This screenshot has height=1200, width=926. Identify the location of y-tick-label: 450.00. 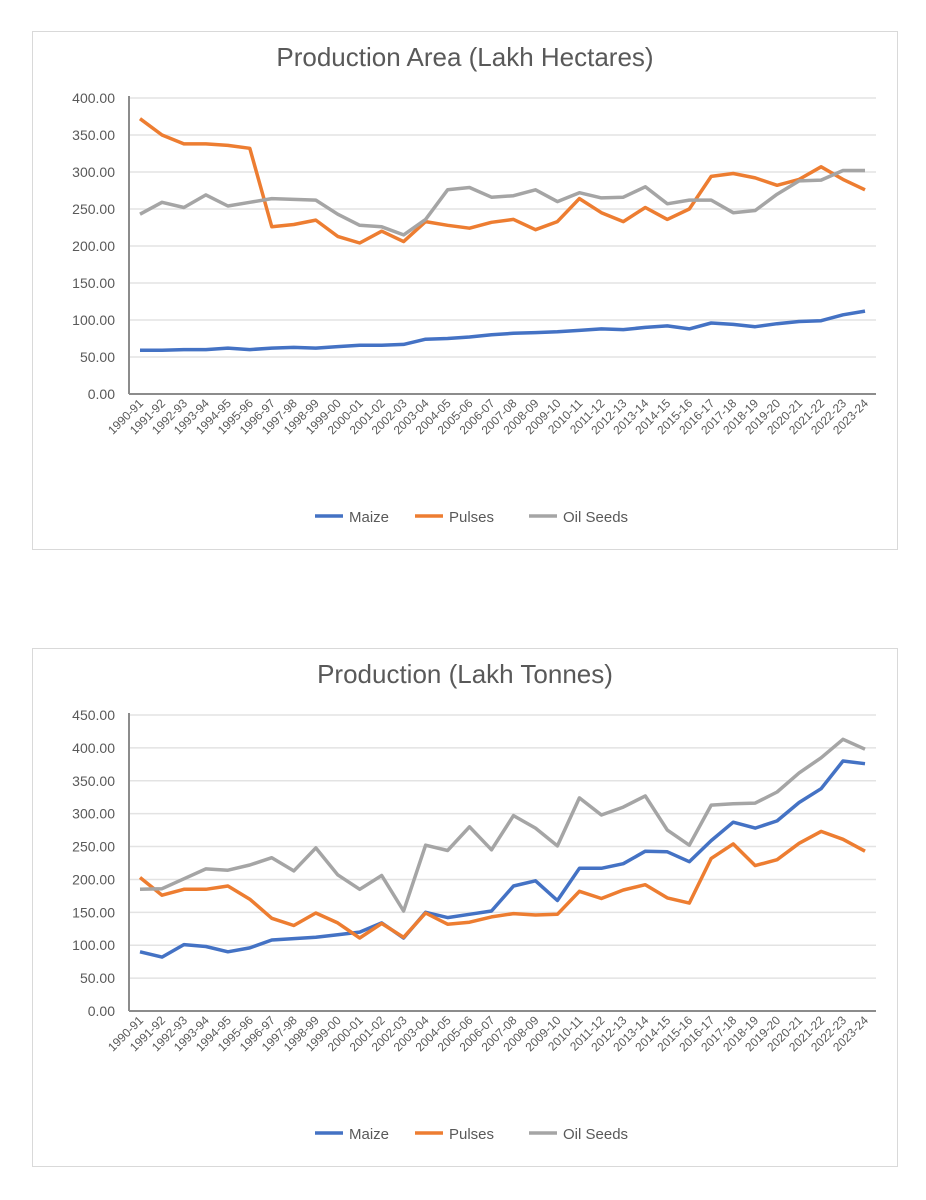
(93, 715).